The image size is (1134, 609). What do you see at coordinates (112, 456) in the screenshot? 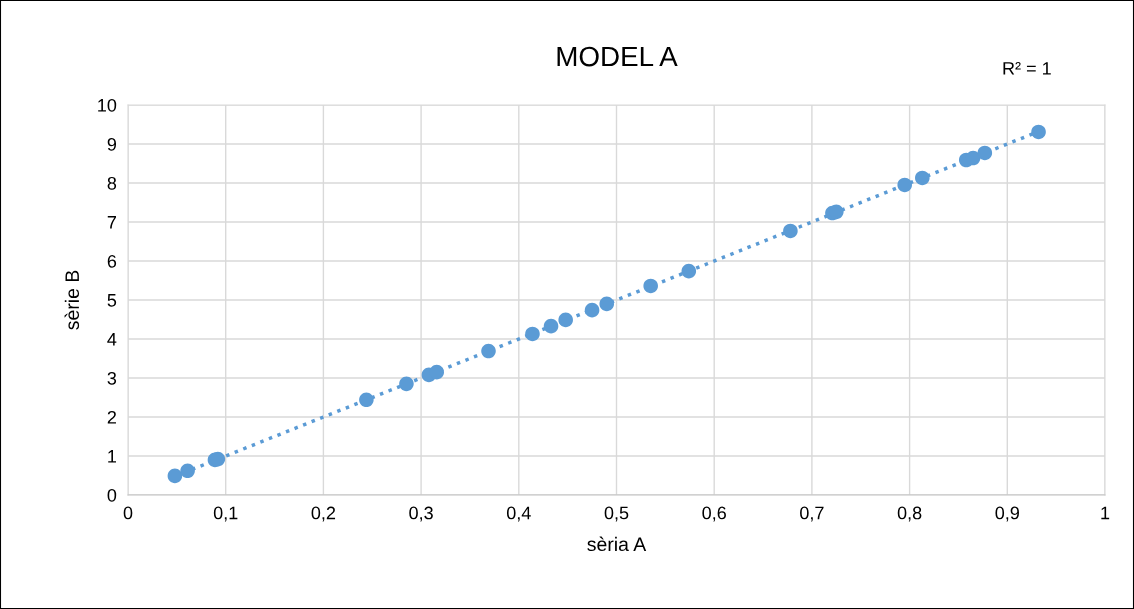
I see `y-tick-label: 1` at bounding box center [112, 456].